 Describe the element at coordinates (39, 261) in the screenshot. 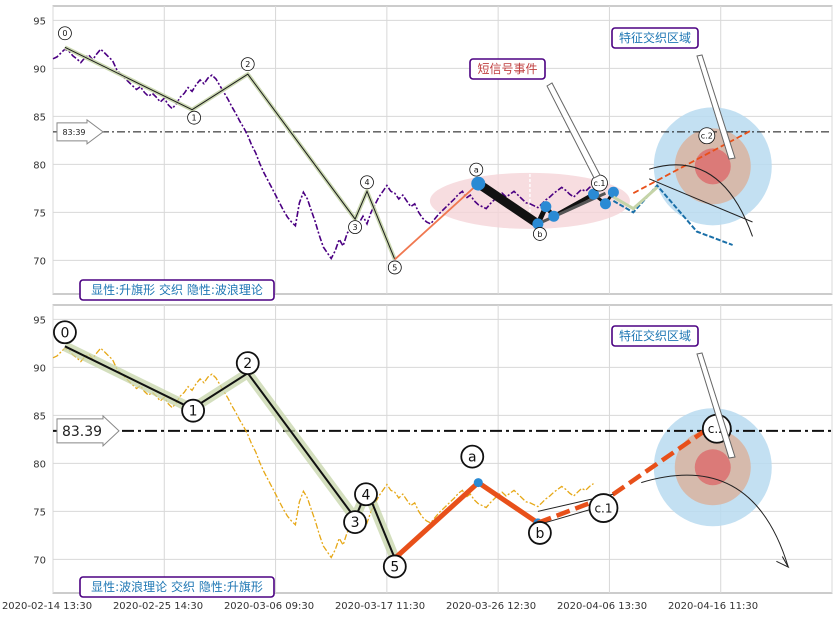

I see `top-ytick-label: 70` at that location.